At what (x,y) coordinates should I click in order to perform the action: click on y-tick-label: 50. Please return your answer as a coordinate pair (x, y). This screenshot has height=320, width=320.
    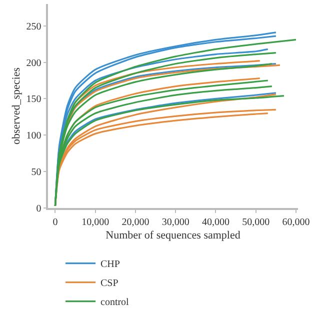
    Looking at the image, I should click on (36, 172).